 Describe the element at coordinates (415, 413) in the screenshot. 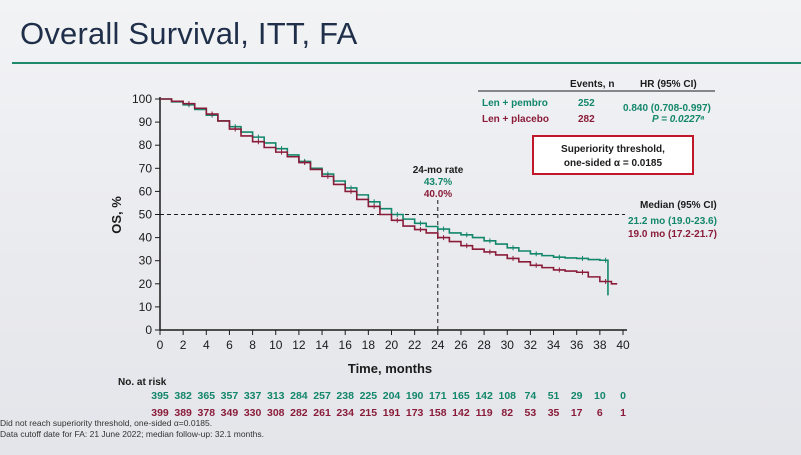

I see `at-risk-placebo: 173` at that location.